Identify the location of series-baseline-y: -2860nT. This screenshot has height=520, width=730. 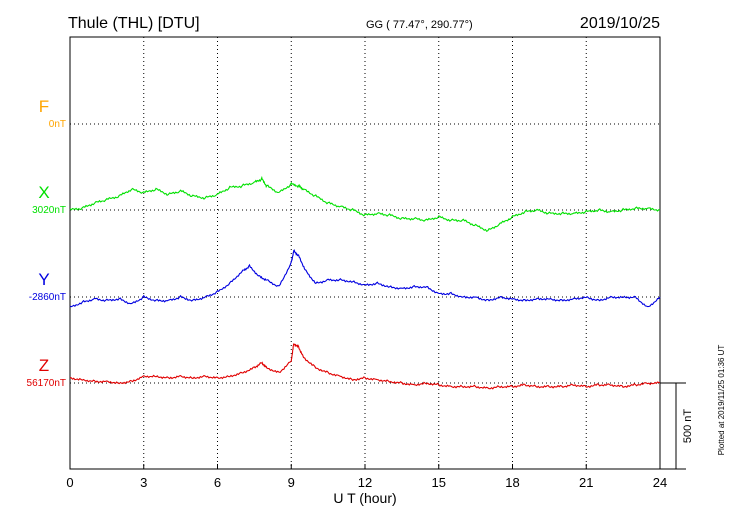
(47, 297).